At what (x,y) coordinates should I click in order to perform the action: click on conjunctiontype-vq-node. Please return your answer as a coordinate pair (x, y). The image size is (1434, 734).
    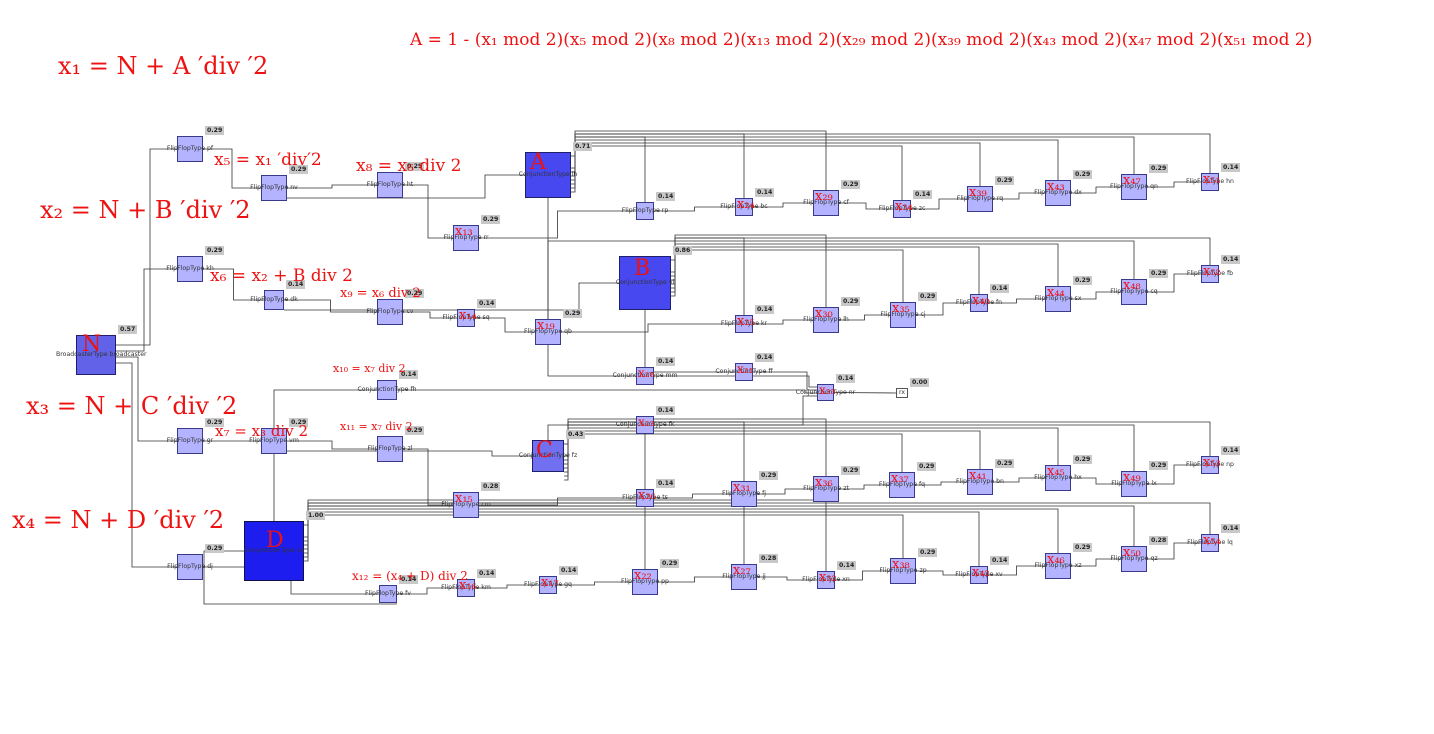
    Looking at the image, I should click on (274, 551).